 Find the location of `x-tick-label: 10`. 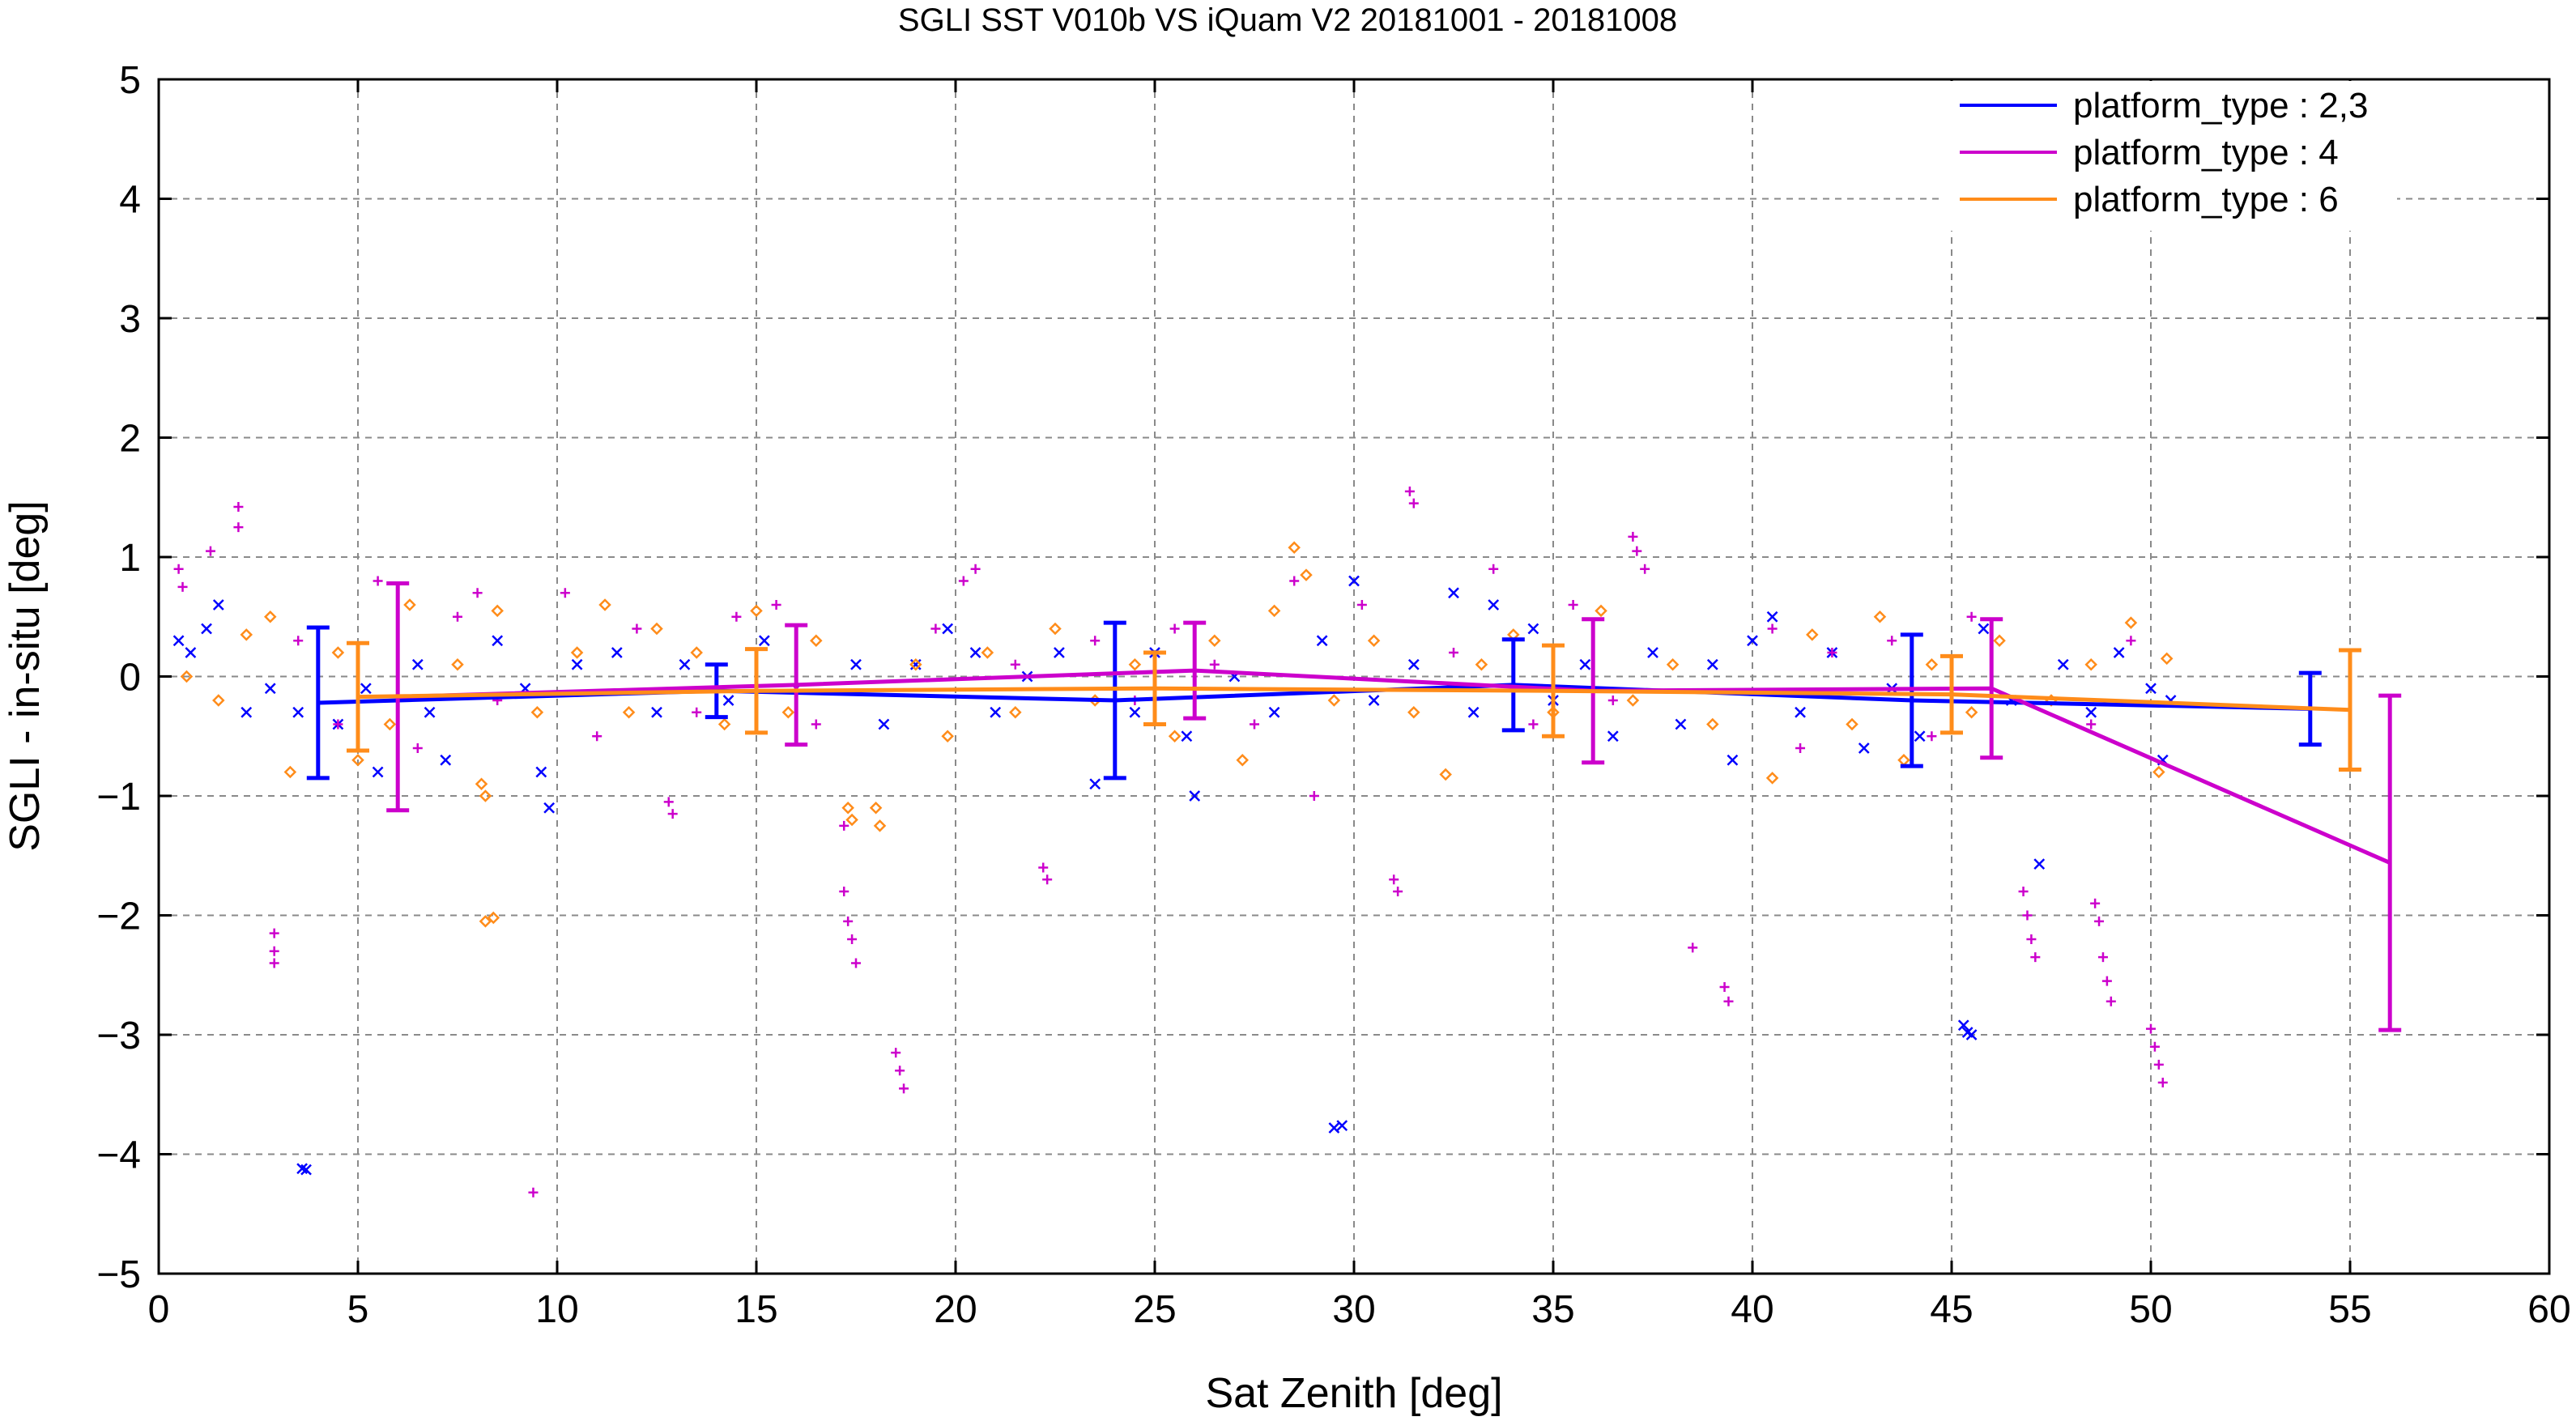

x-tick-label: 10 is located at coordinates (556, 1309).